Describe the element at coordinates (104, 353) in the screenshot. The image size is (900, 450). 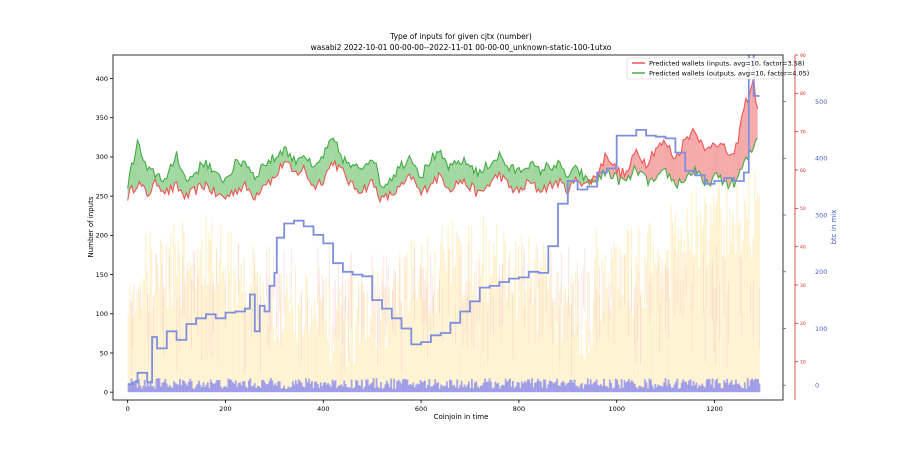
I see `y-tick-label: 50` at that location.